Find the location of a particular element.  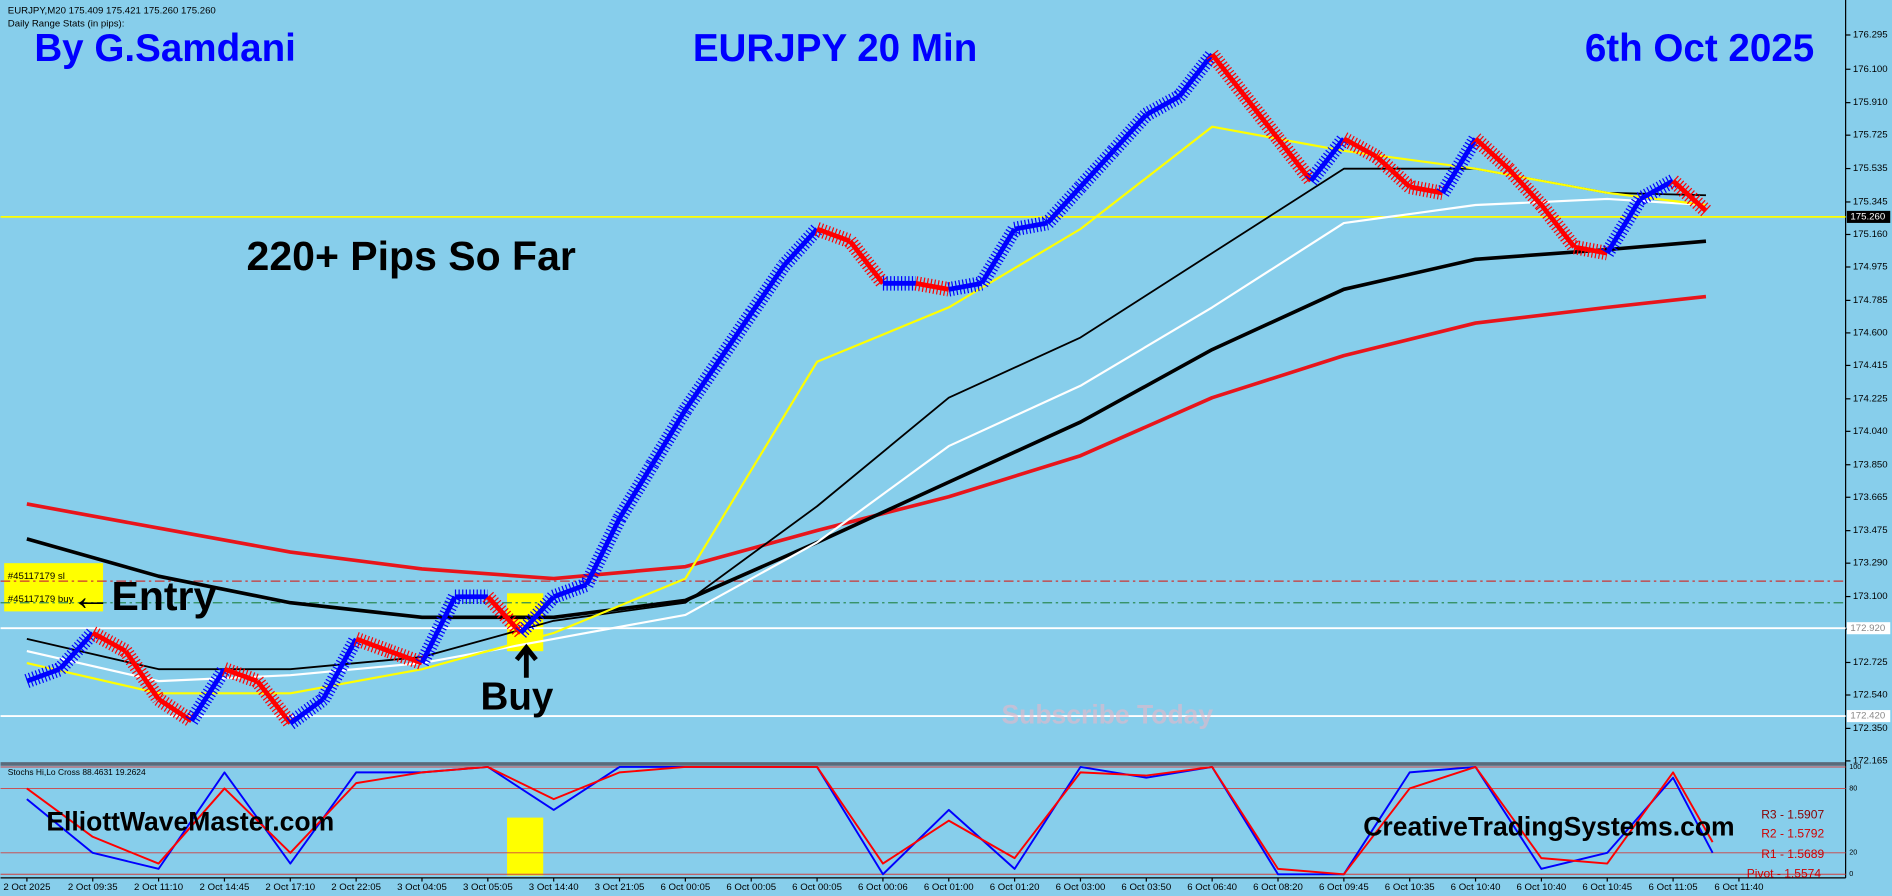

x-tick-label: 6 Oct 06:40 is located at coordinates (1212, 887).